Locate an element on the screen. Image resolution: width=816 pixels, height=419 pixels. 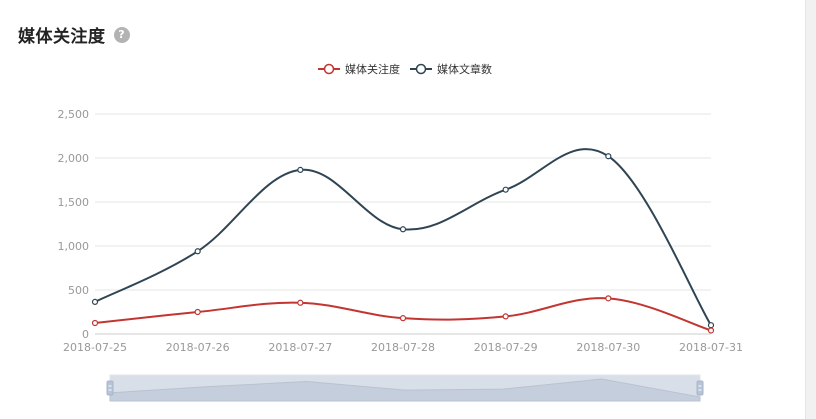
x-tick-label: 2018-07-26 is located at coordinates (198, 347).